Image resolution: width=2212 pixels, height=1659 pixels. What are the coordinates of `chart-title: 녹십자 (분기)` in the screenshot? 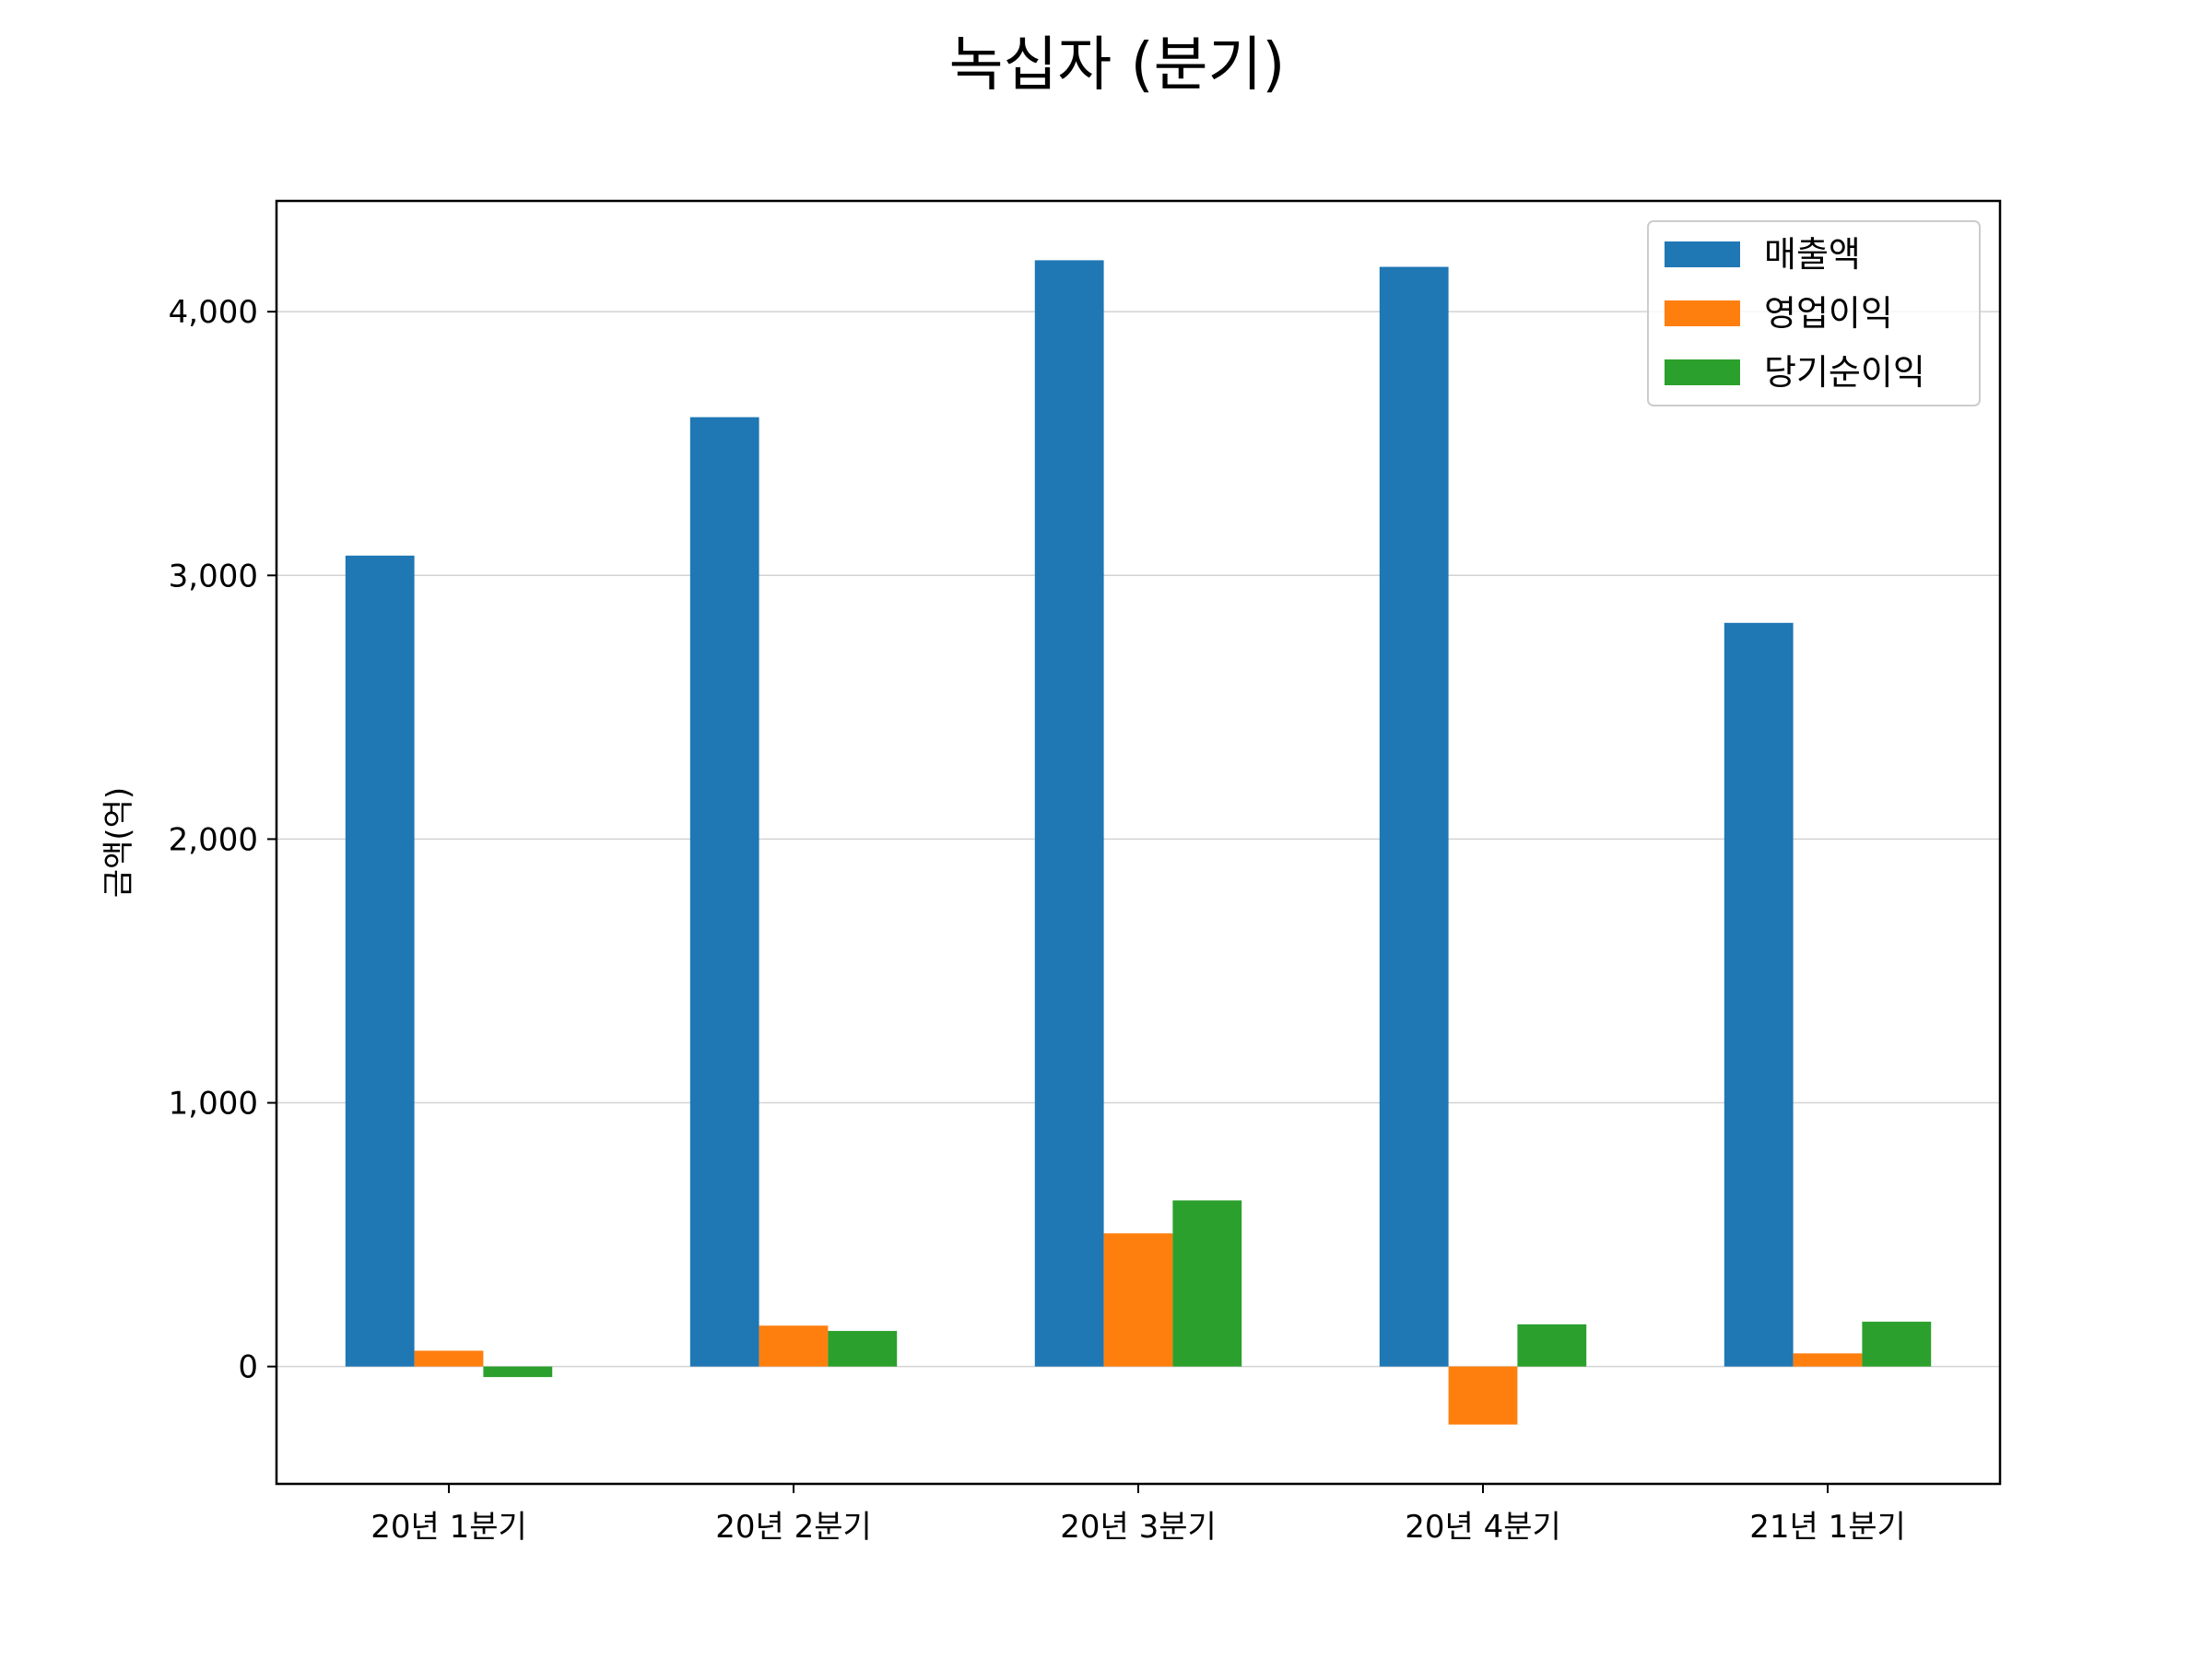 It's located at (1117, 65).